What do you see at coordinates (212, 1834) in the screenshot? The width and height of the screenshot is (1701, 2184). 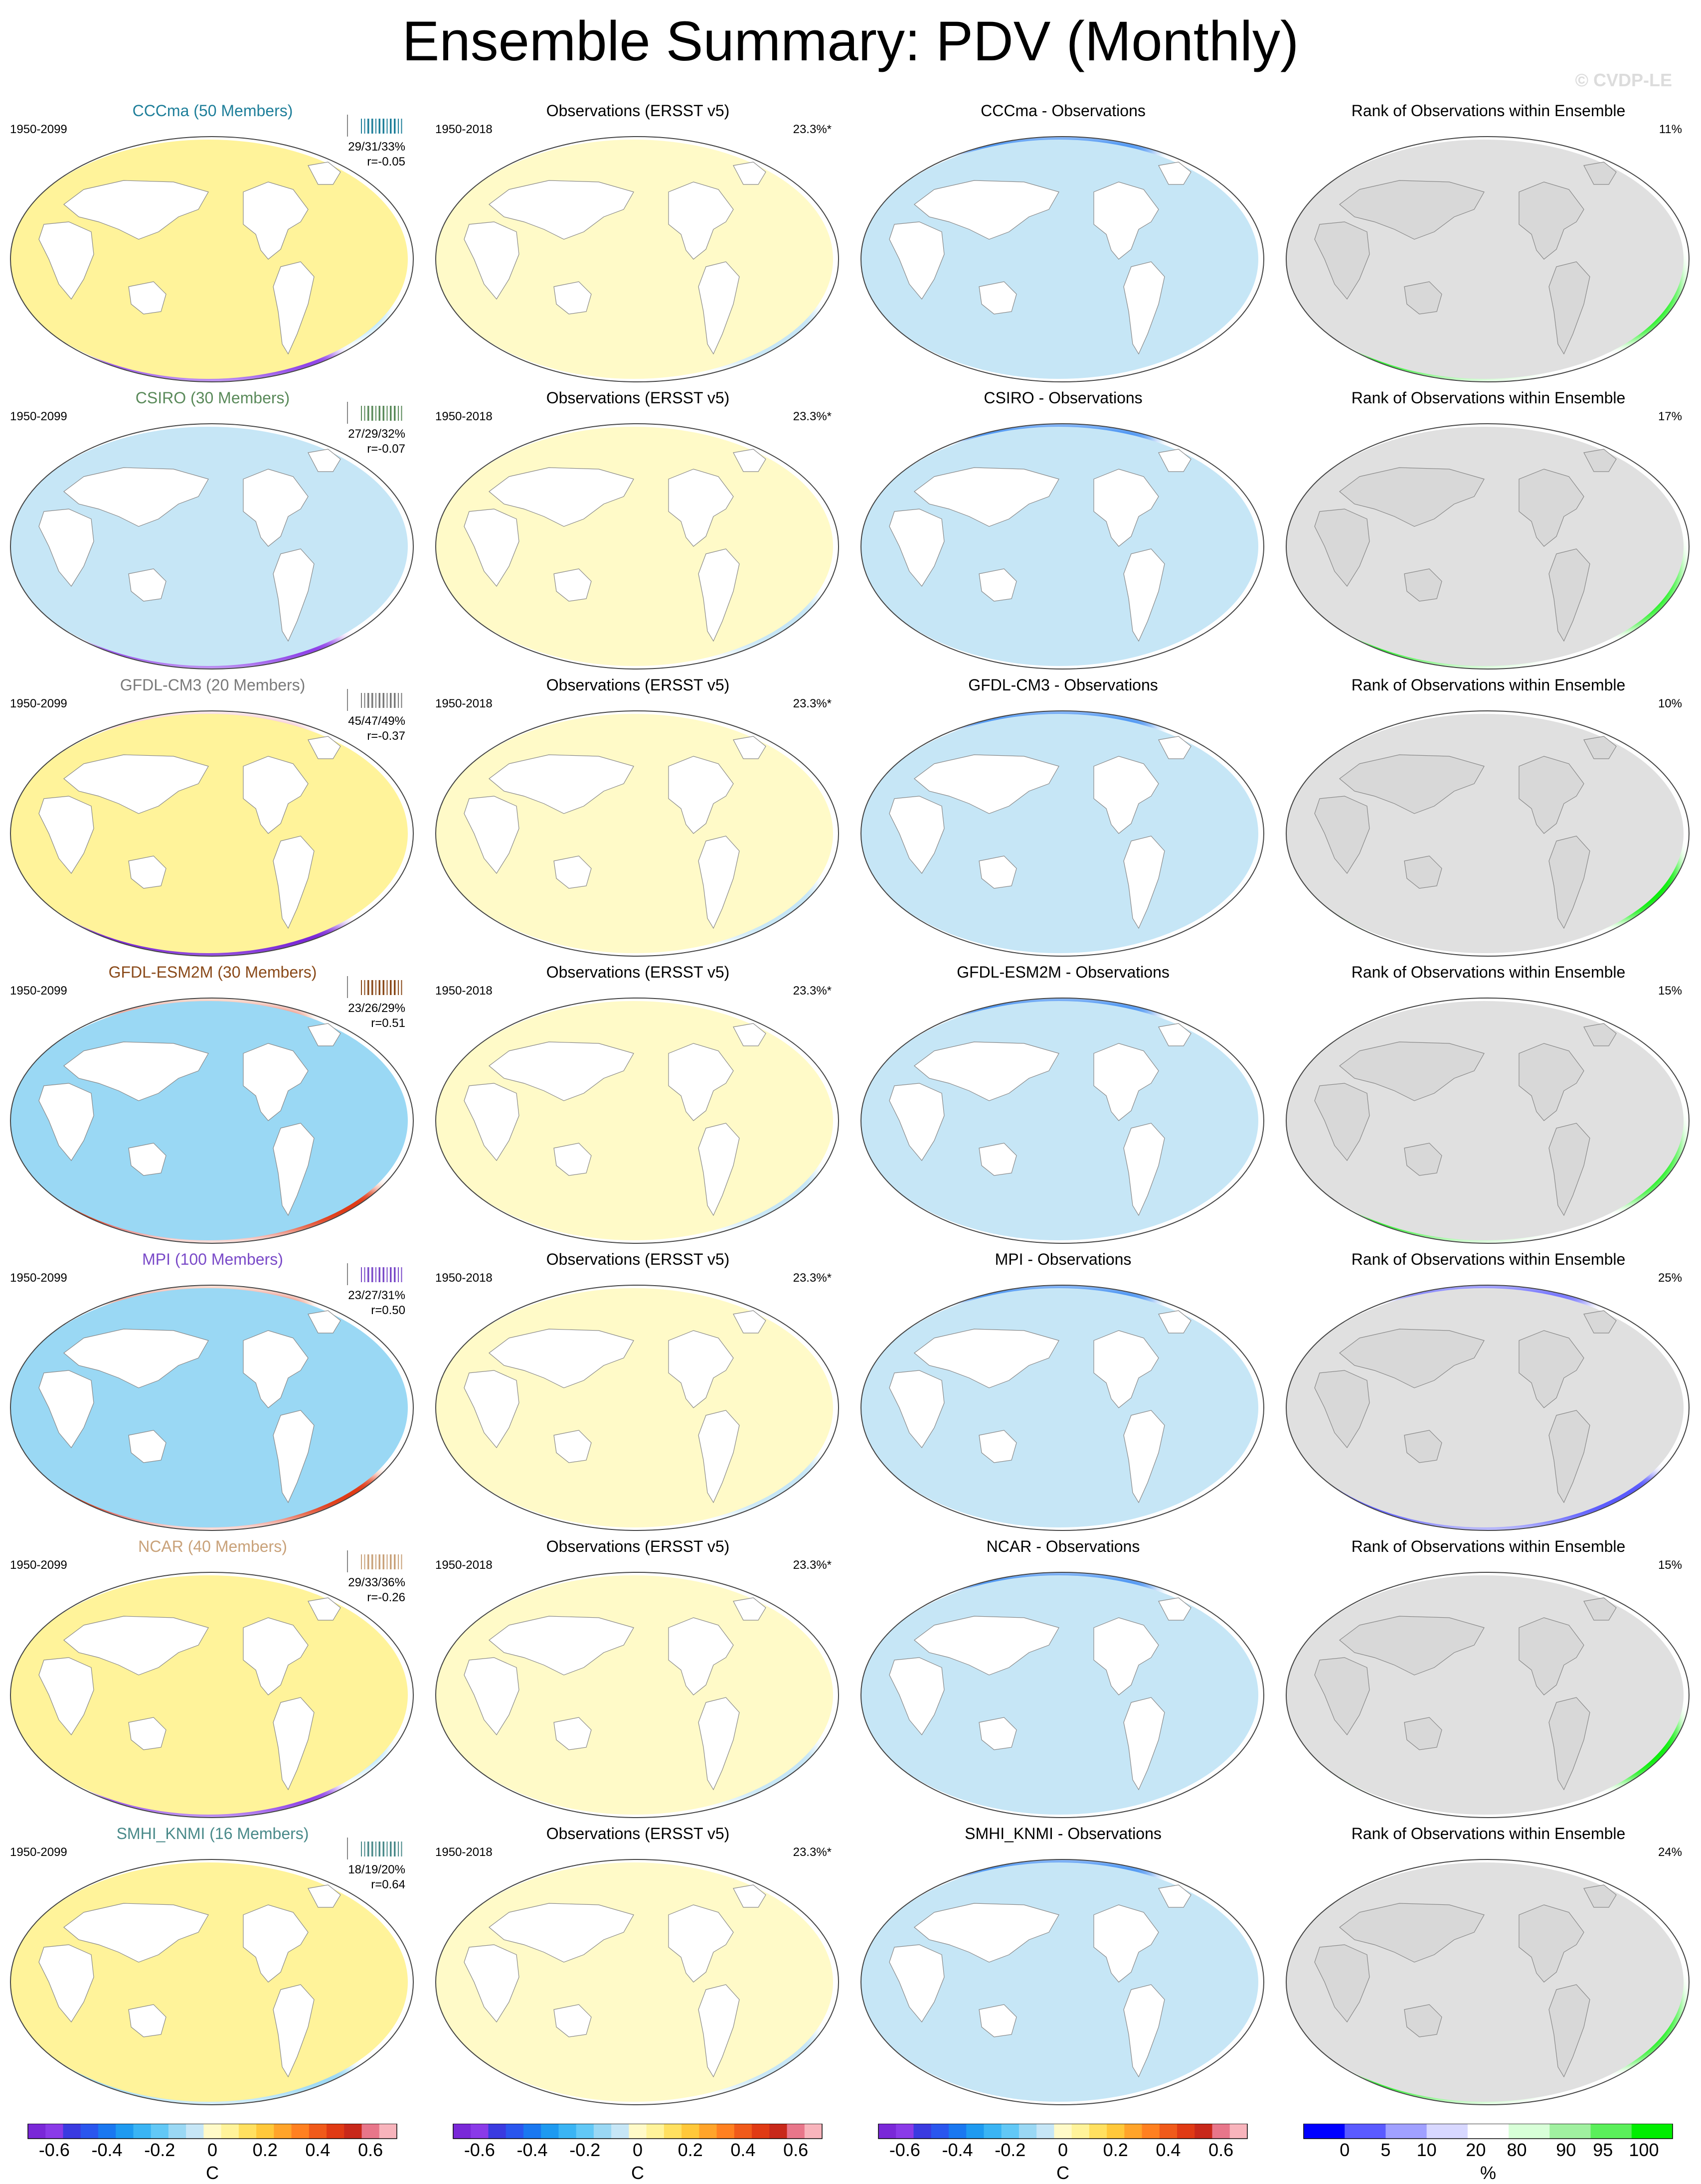 I see `model-title: SMHI_KNMI (16 Members)` at bounding box center [212, 1834].